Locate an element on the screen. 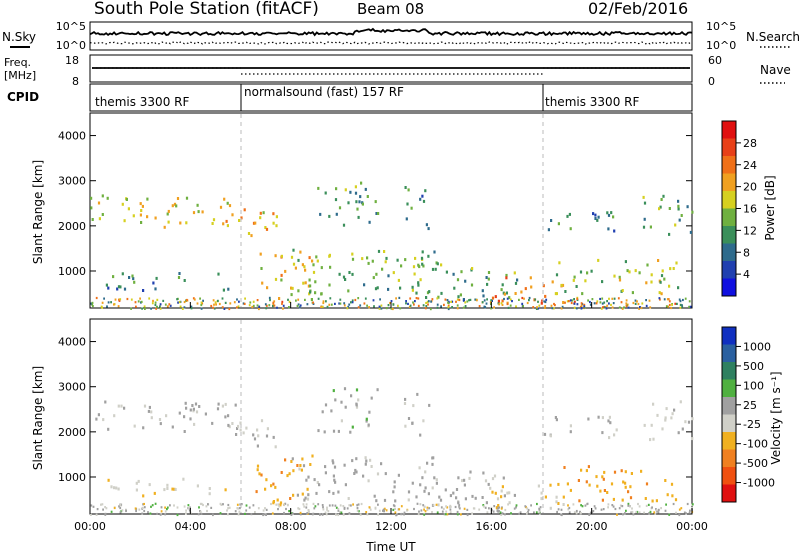  noise-left-tick-high: 10^5 is located at coordinates (71, 26).